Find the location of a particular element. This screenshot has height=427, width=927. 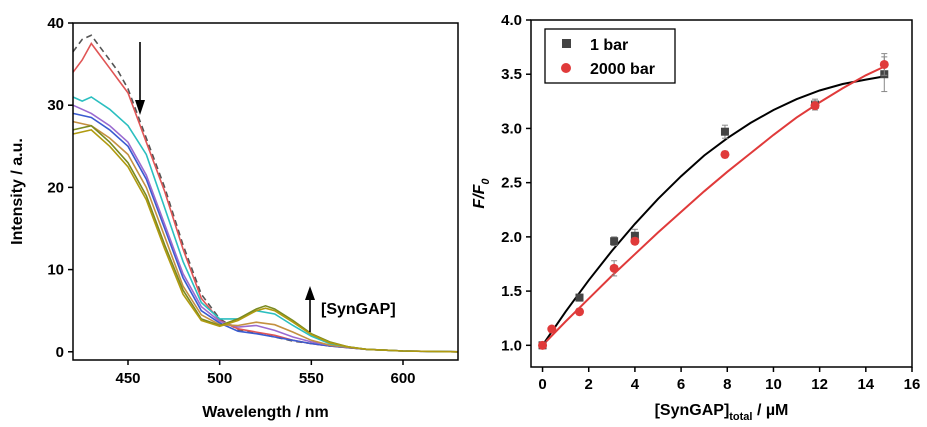

y-tick-label: 2.0 is located at coordinates (511, 237).